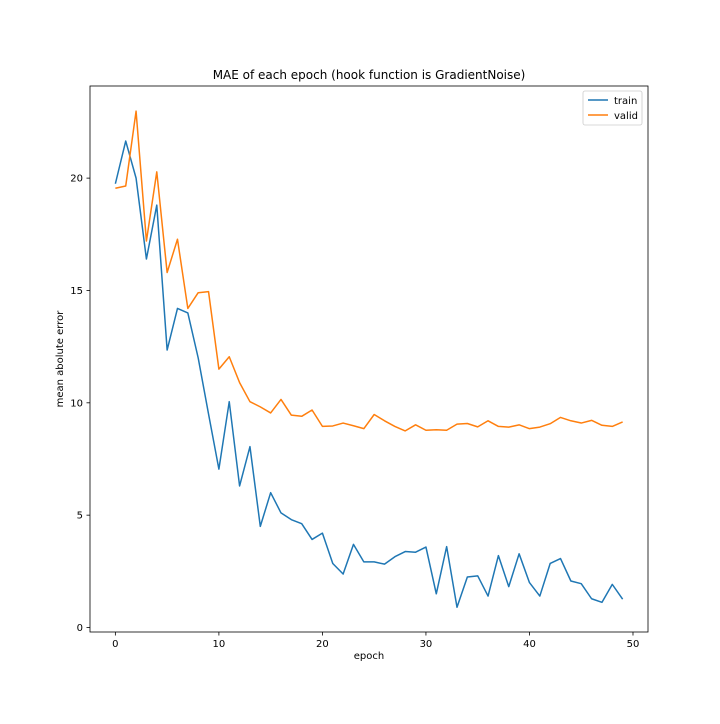  I want to click on x-tick-label: 40, so click(529, 644).